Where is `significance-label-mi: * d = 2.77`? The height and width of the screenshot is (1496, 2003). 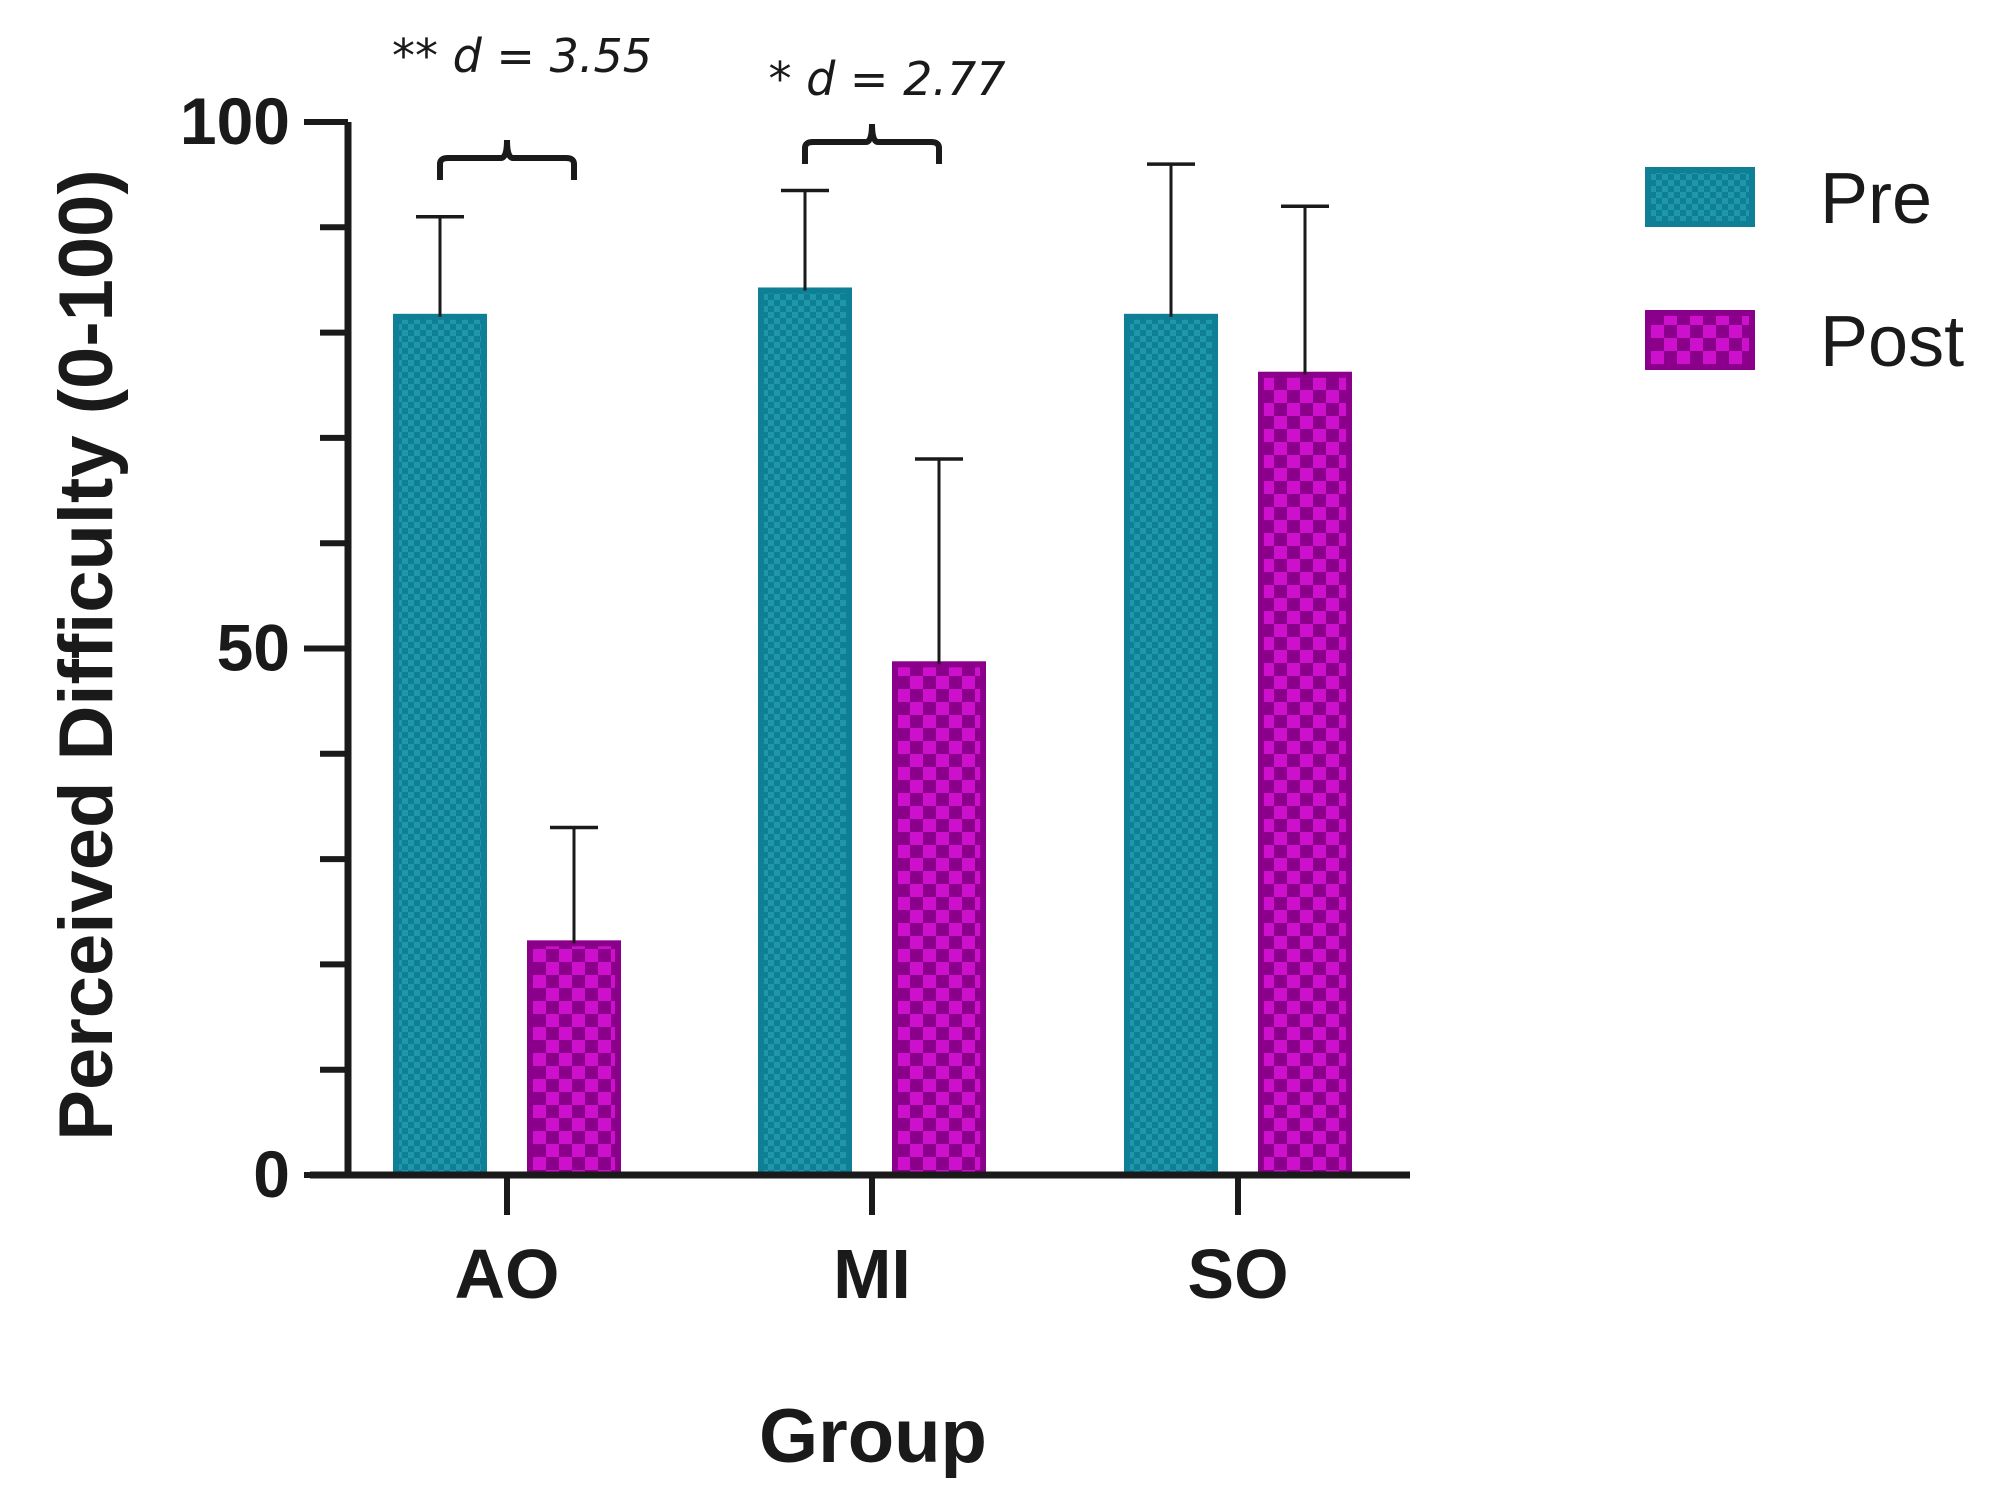
significance-label-mi: * d = 2.77 is located at coordinates (886, 79).